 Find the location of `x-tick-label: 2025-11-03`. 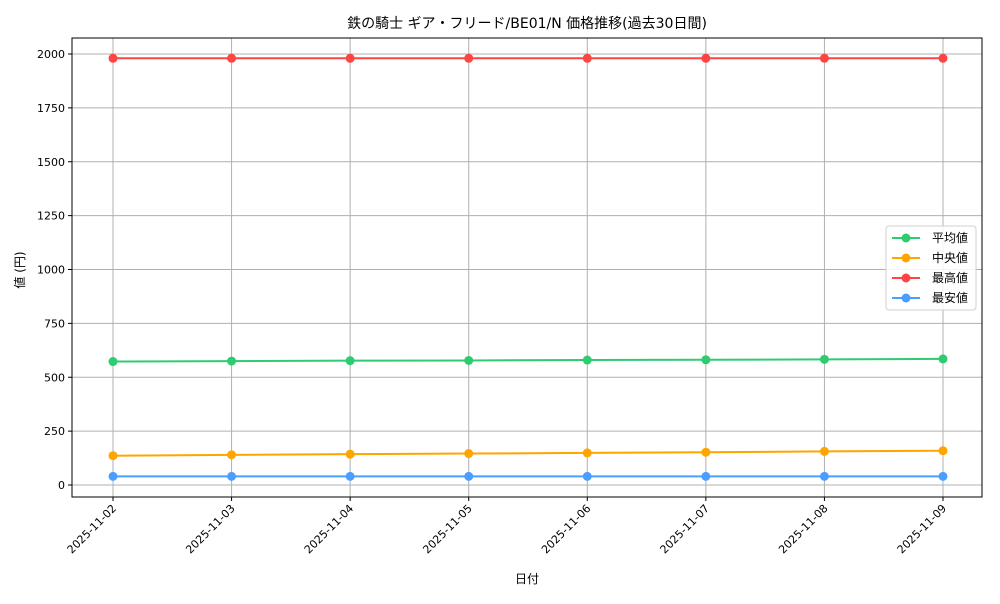

x-tick-label: 2025-11-03 is located at coordinates (210, 529).